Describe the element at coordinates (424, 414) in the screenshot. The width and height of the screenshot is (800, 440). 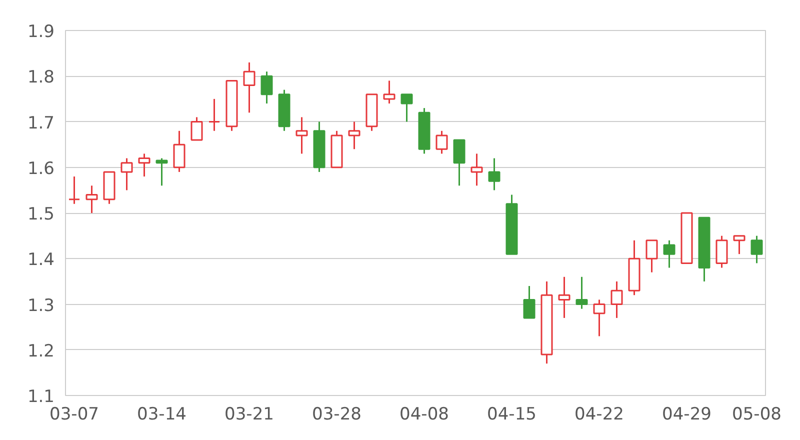
I see `x-tick-label: 04-08` at that location.